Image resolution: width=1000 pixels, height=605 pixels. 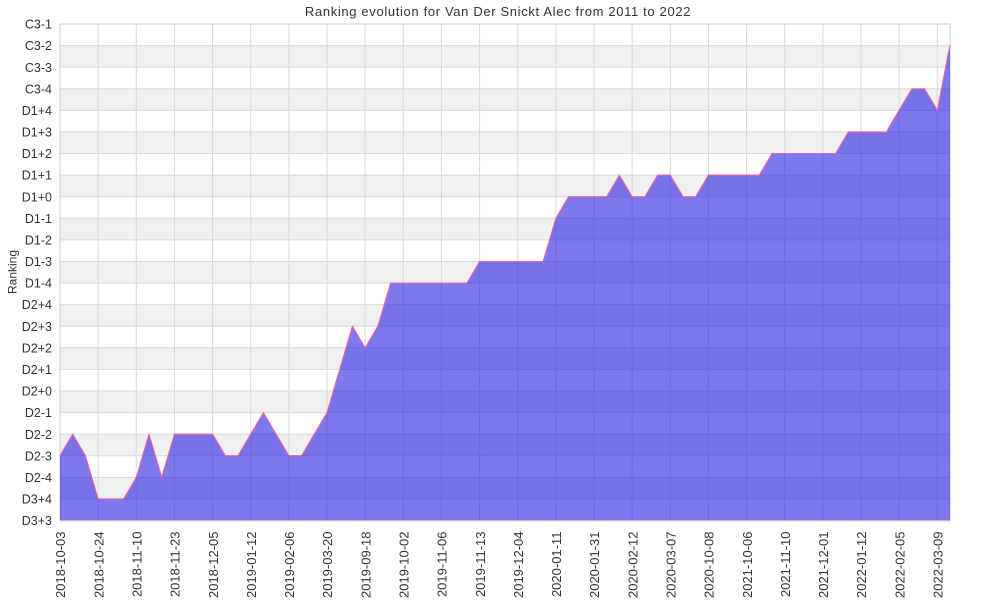 I want to click on svg-text: D1-1, so click(x=38, y=219).